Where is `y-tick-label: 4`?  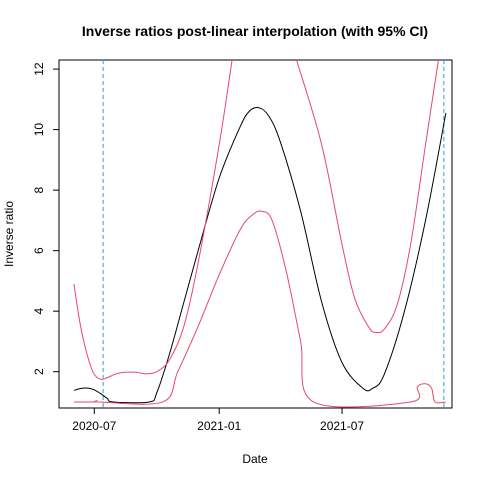 y-tick-label: 4 is located at coordinates (39, 311).